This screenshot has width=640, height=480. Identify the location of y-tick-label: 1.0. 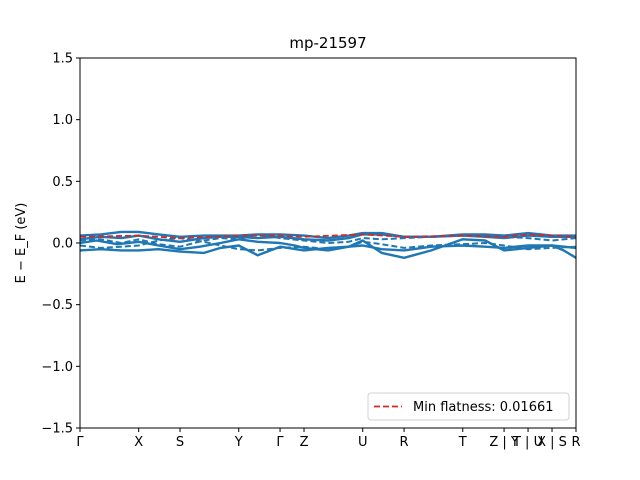
(62, 120).